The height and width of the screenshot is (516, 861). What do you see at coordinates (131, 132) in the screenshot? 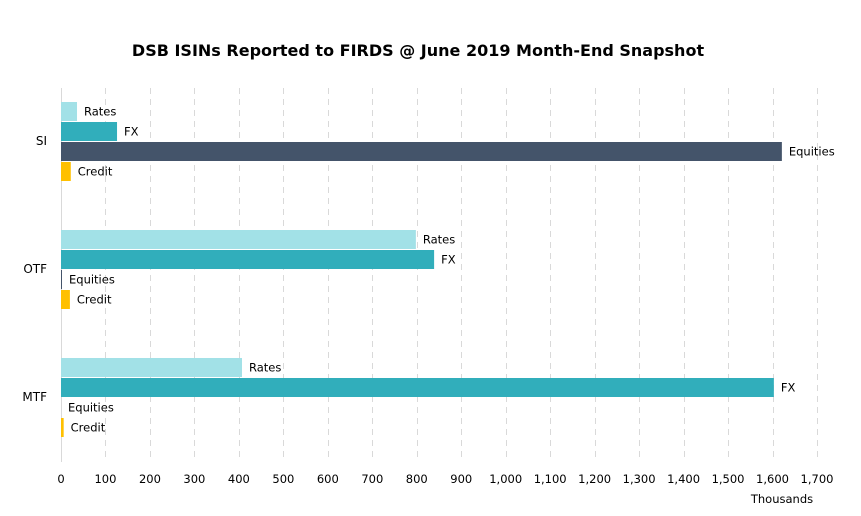
I see `data-label-si-fx: FX` at bounding box center [131, 132].